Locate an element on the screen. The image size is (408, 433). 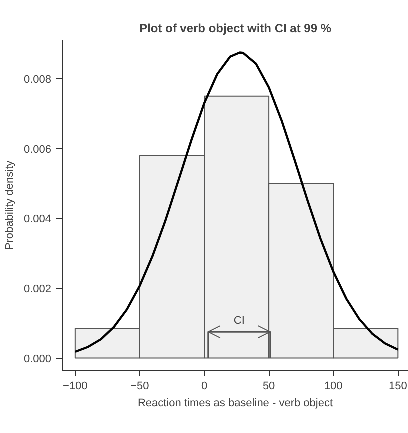
x-tick-label: 100 is located at coordinates (333, 386).